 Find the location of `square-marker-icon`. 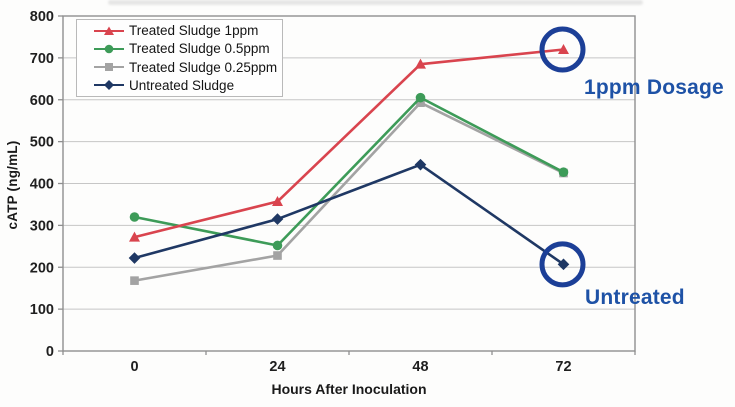

square-marker-icon is located at coordinates (109, 67).